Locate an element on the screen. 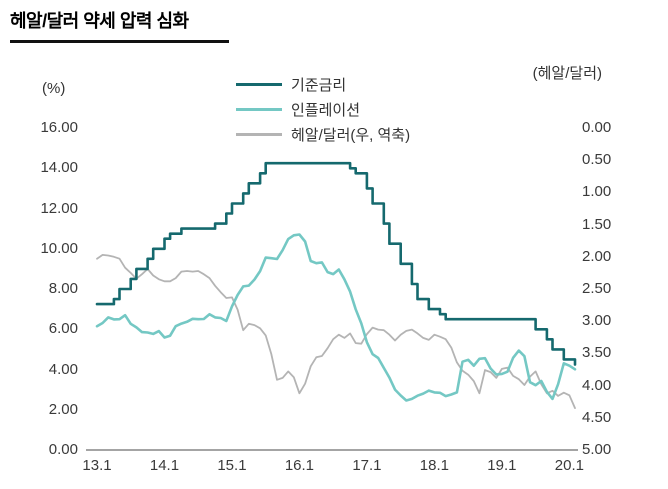 Image resolution: width=668 pixels, height=489 pixels. legend-label-inflation: 인플레이션 is located at coordinates (326, 110).